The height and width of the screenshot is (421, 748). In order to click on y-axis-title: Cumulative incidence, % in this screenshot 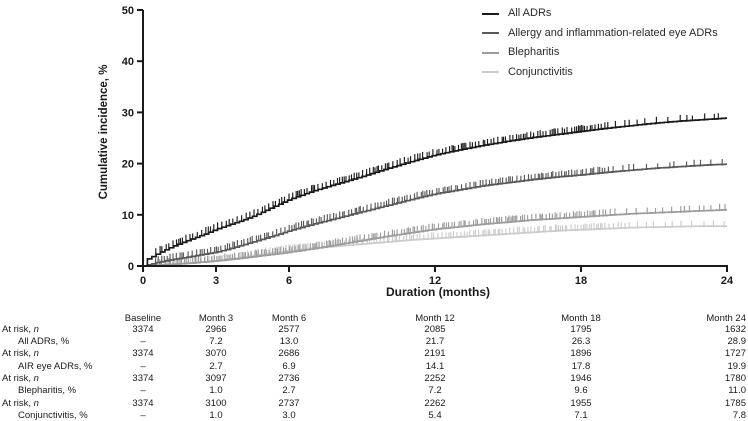, I will do `click(104, 132)`.